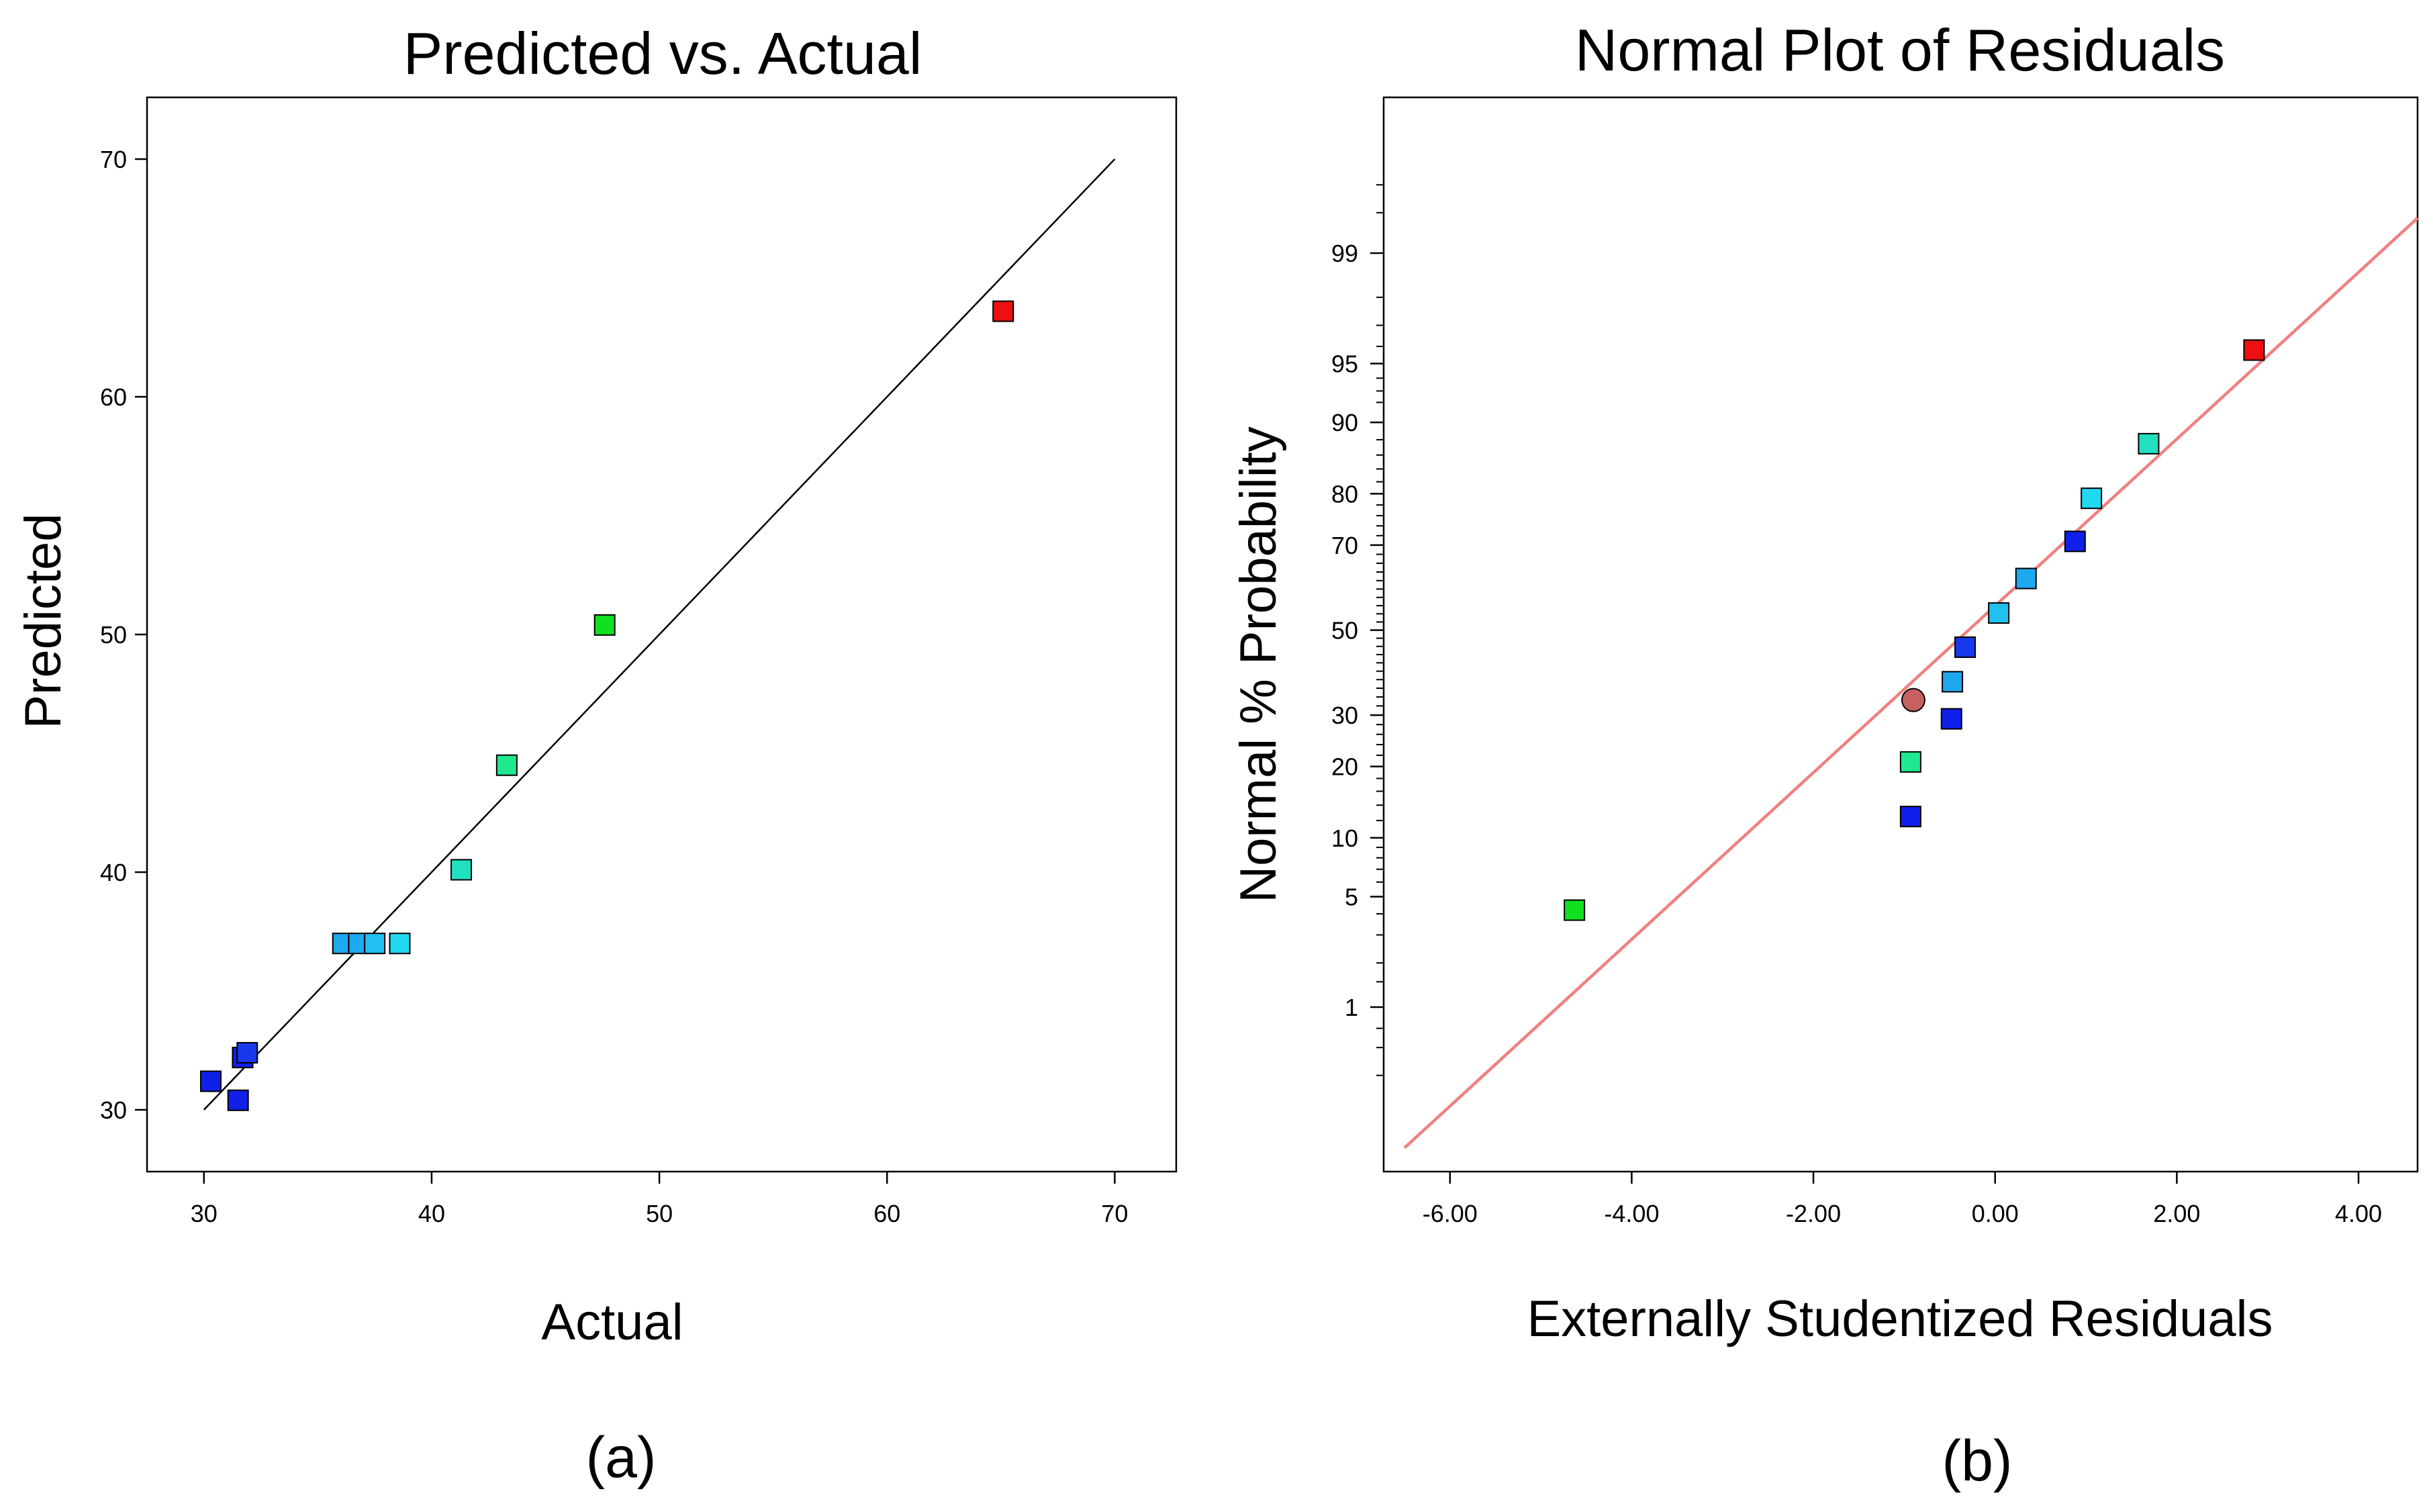 The width and height of the screenshot is (2433, 1512). What do you see at coordinates (1900, 50) in the screenshot?
I see `chart-b-title: Normal Plot of Residuals` at bounding box center [1900, 50].